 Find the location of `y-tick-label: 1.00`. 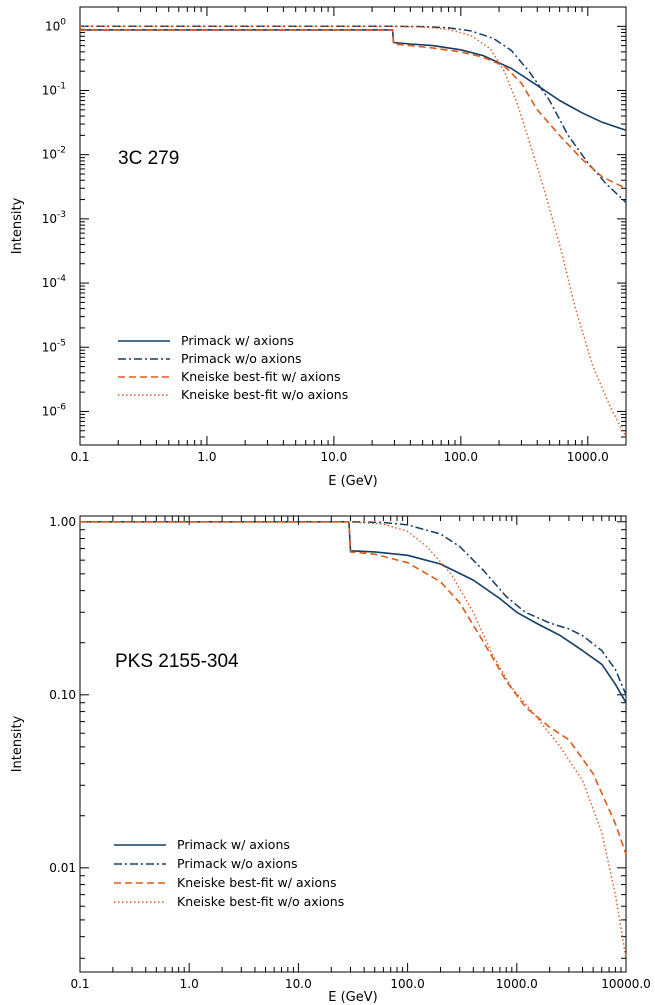

y-tick-label: 1.00 is located at coordinates (62, 522).